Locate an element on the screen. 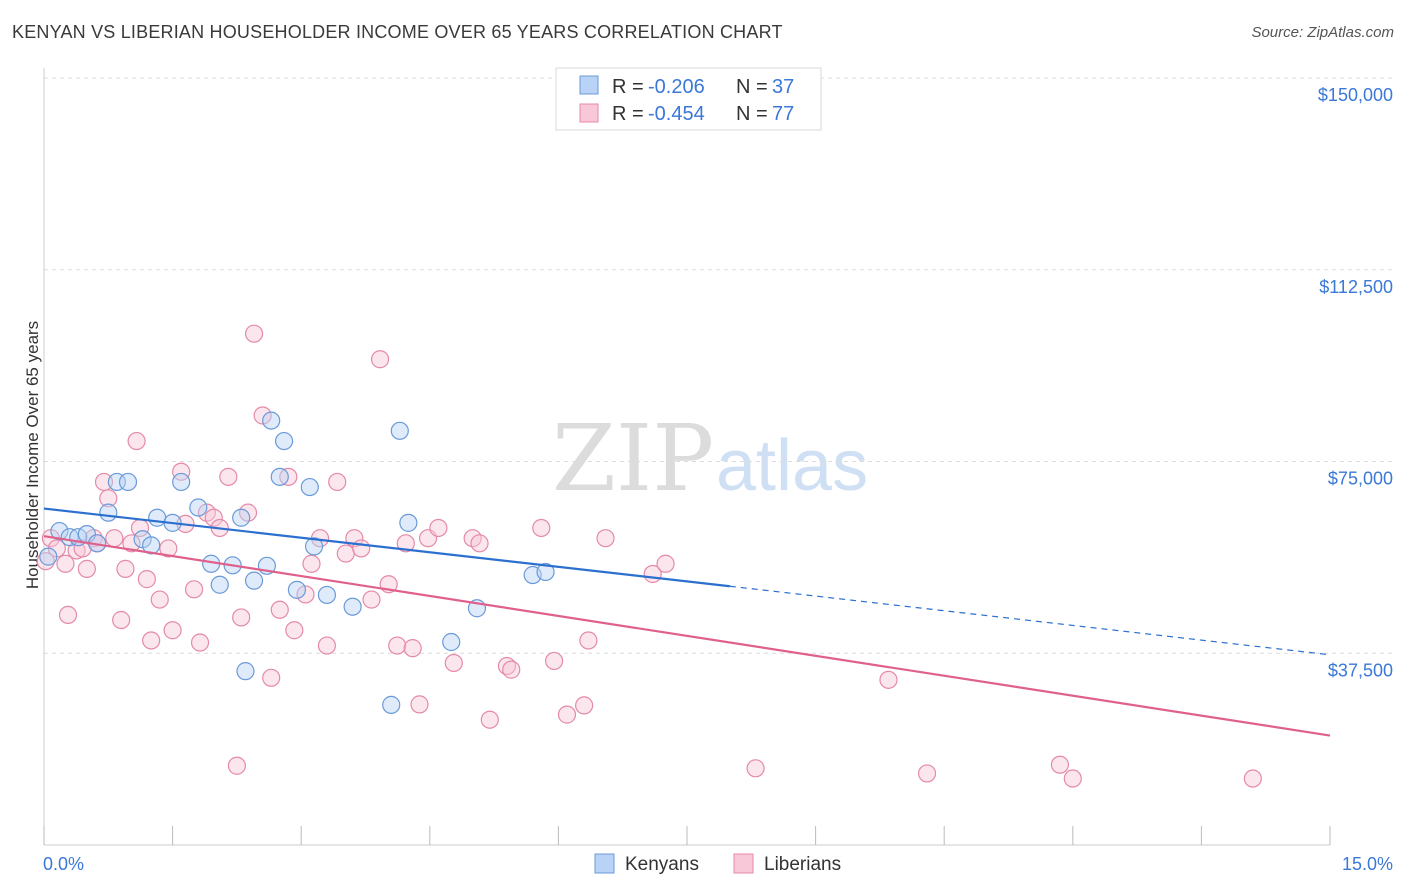  legend-kenyan-r-value: -0.206 is located at coordinates (676, 87).